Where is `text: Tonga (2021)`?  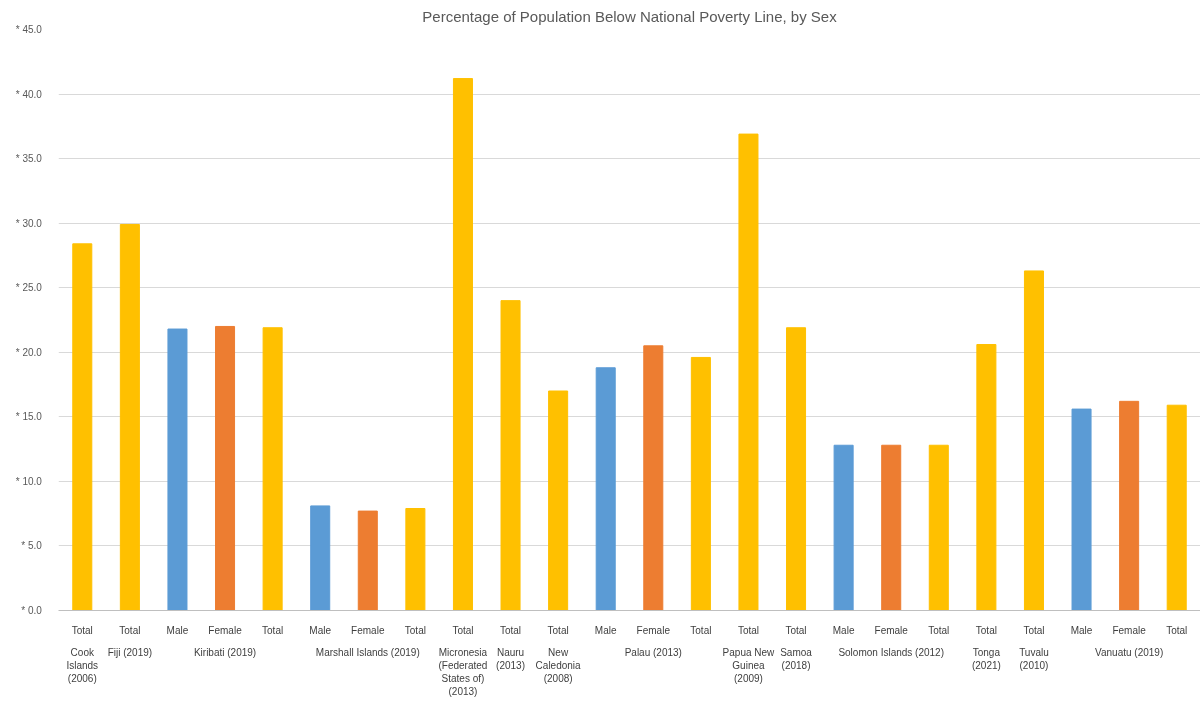 text: Tonga (2021) is located at coordinates (986, 658).